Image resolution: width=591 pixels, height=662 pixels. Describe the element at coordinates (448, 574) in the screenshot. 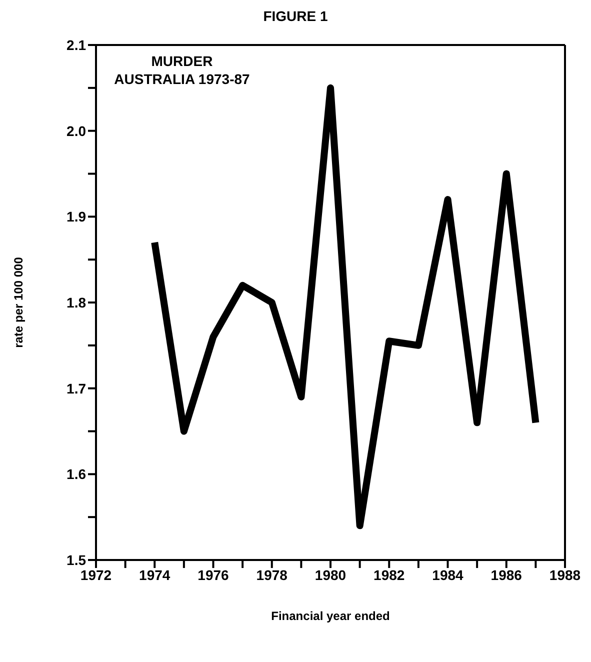

I see `x-tick-label: 1984` at that location.